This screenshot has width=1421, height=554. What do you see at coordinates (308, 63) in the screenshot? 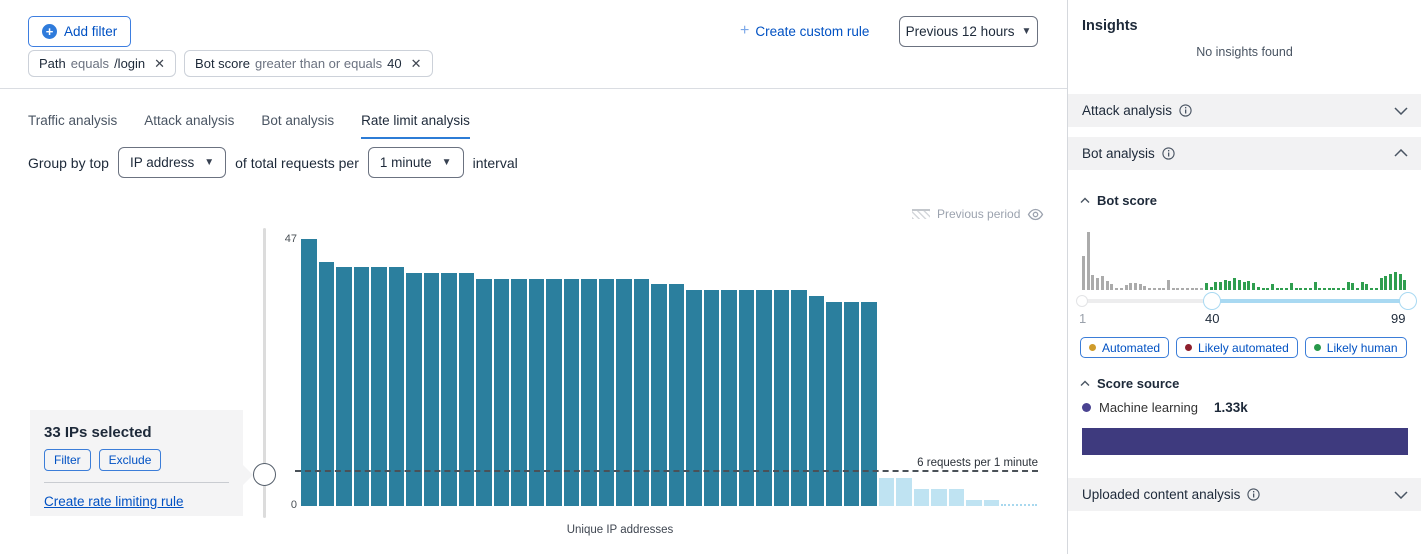
I see `filter-chip-bot-score: Bot score greater than or equals 40 ✕` at bounding box center [308, 63].